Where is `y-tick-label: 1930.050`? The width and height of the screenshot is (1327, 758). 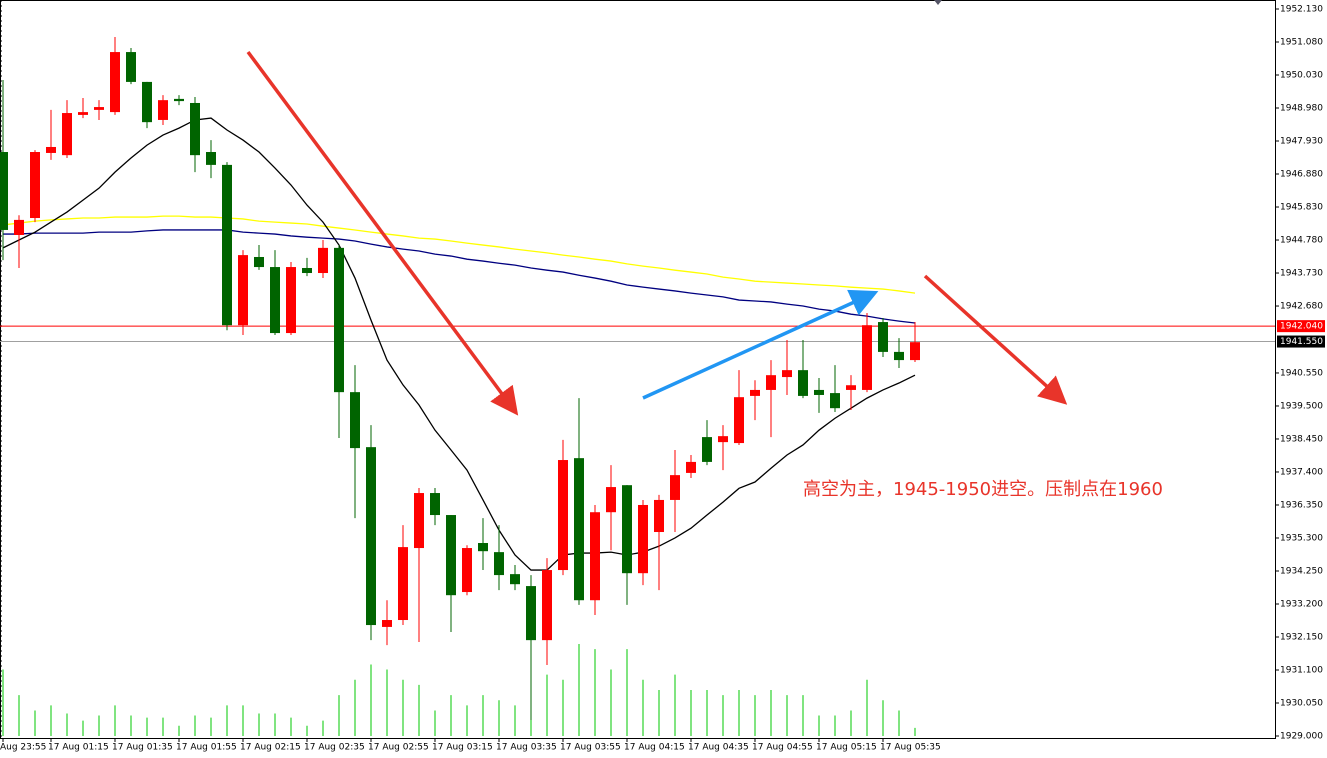 y-tick-label: 1930.050 is located at coordinates (1301, 703).